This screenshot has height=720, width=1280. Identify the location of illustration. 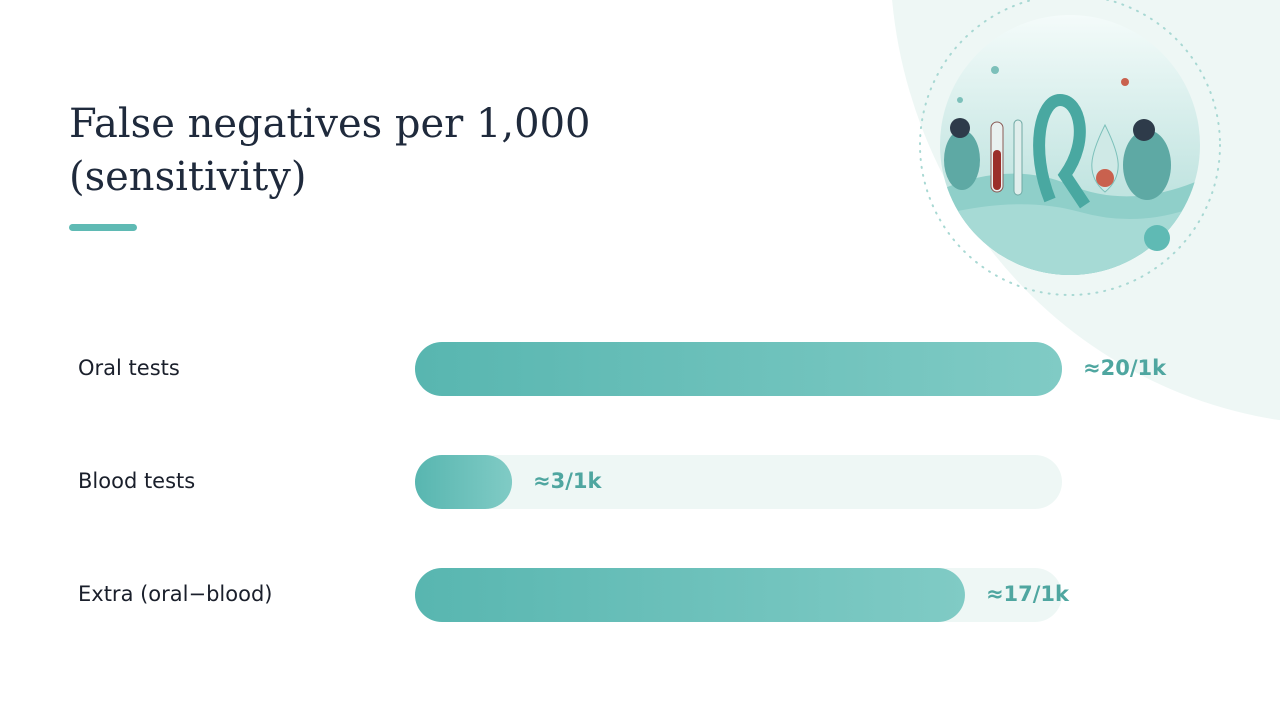
(1070, 145).